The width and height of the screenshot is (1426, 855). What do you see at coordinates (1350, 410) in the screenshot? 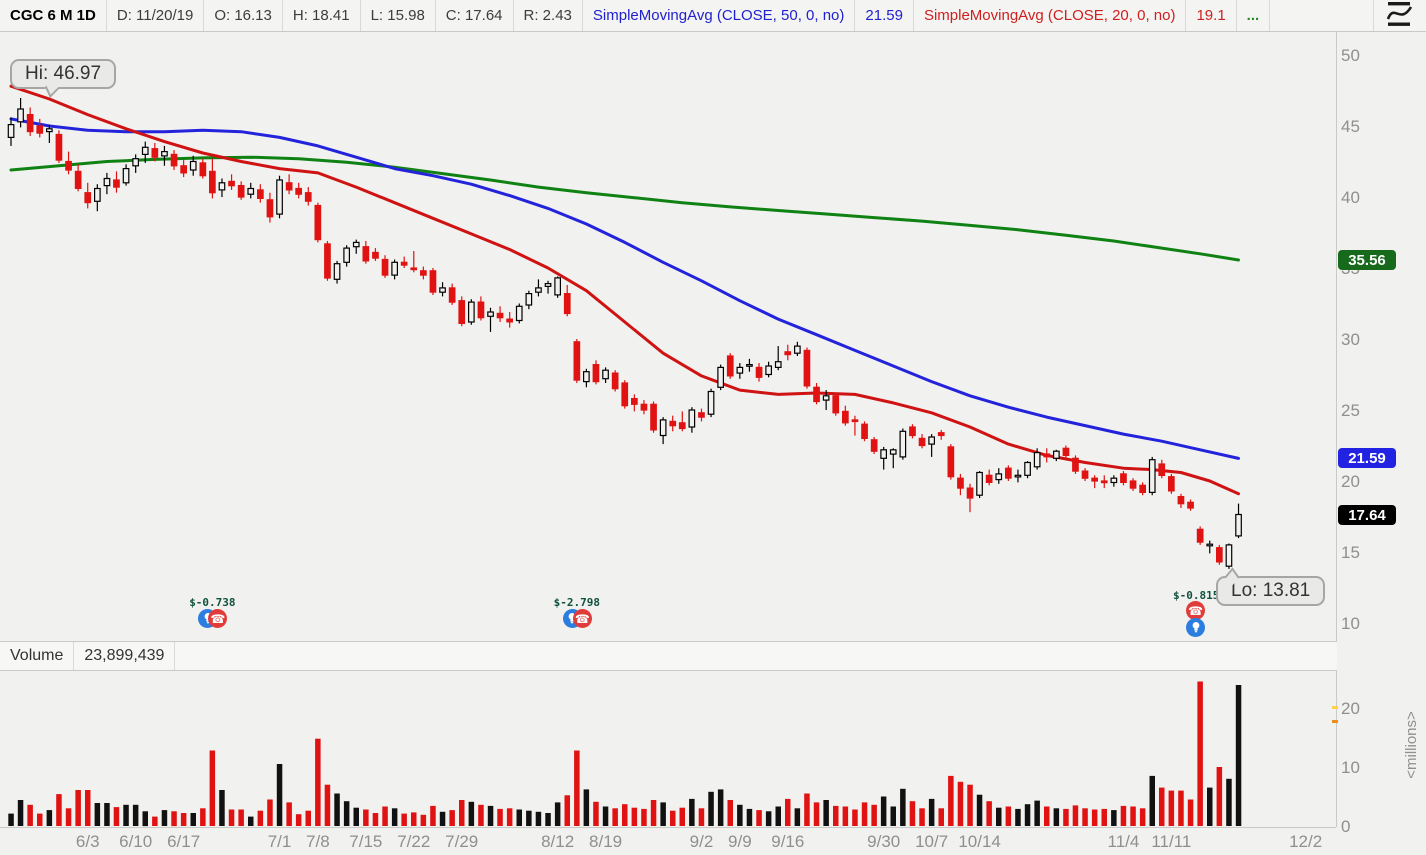
I see `svg-text: 25` at bounding box center [1350, 410].